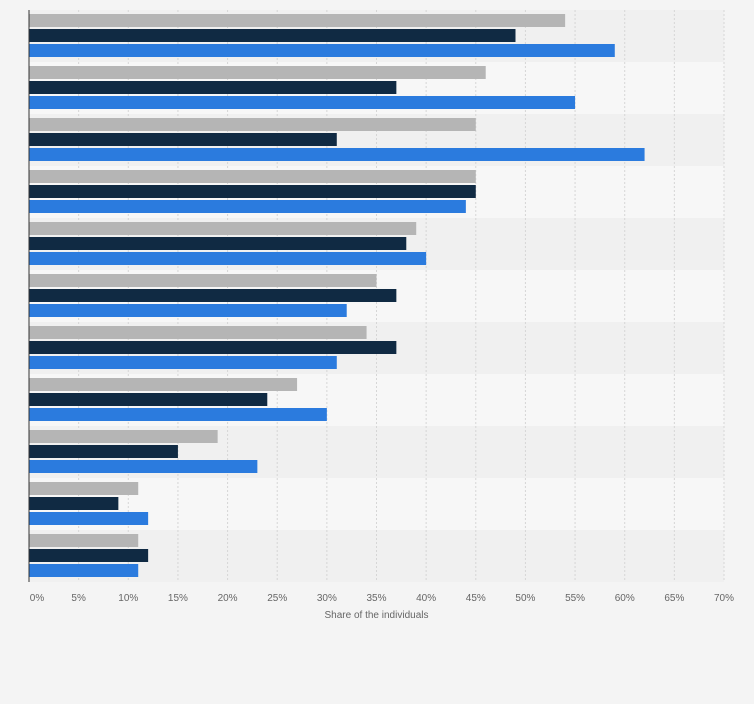  Describe the element at coordinates (426, 598) in the screenshot. I see `x-tick-label: 40%` at that location.